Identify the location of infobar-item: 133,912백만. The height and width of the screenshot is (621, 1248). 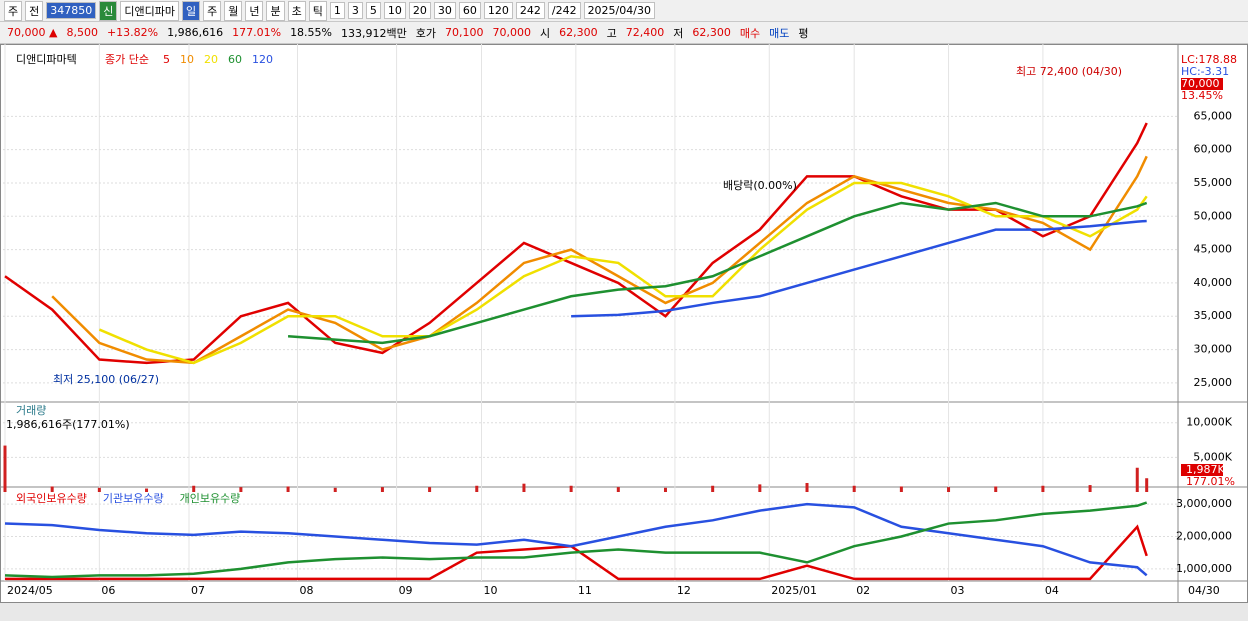
(374, 33).